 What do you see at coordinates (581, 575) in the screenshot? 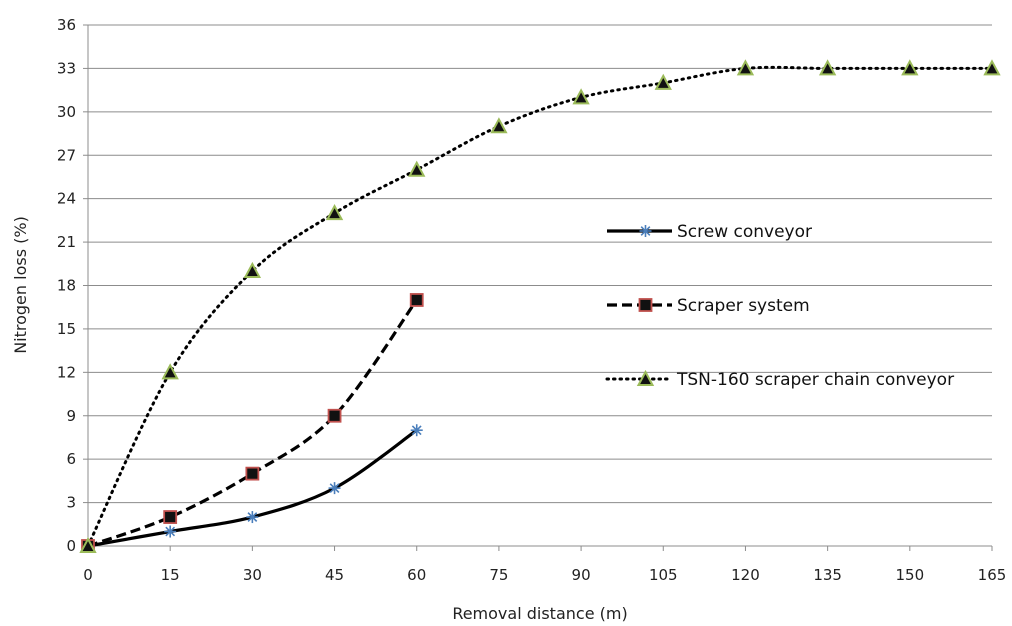
I see `x-tick-label-90: 90` at bounding box center [581, 575].